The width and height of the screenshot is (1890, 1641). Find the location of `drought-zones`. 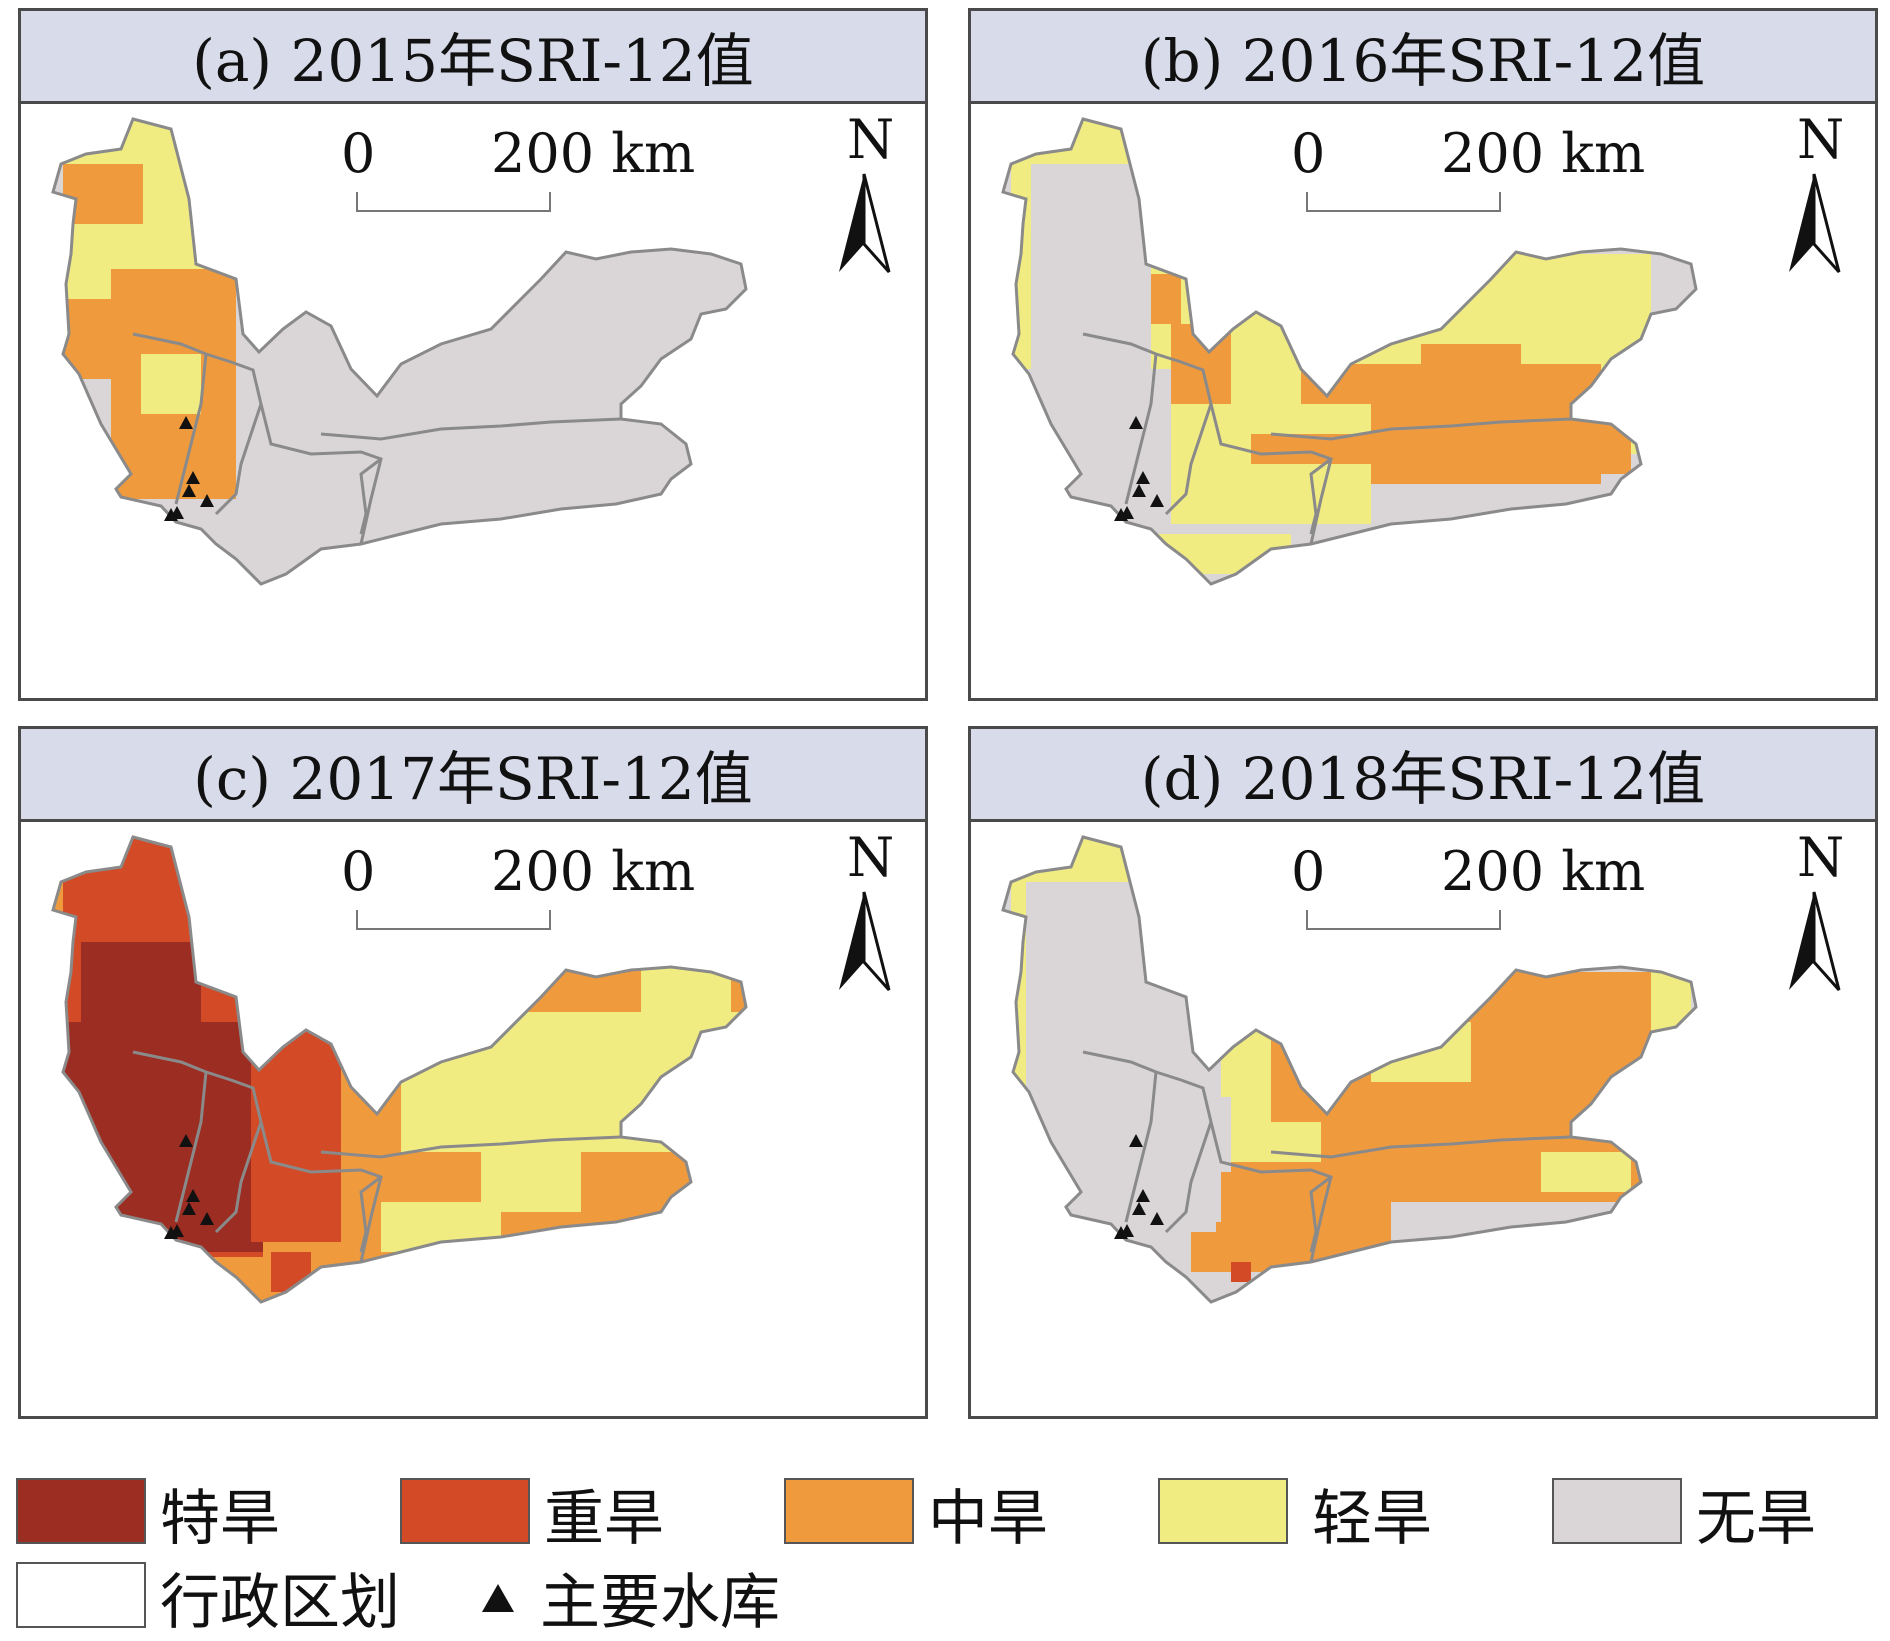

drought-zones is located at coordinates (1351, 1059).